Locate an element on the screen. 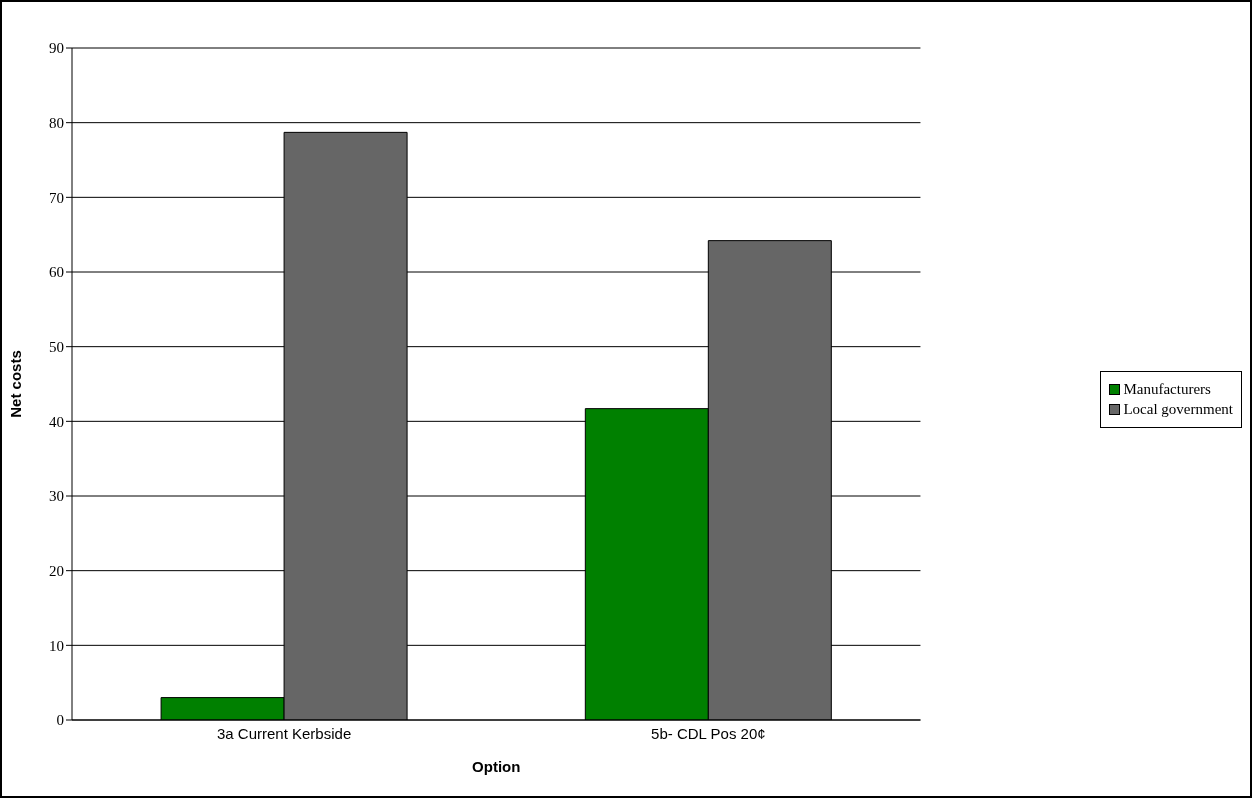  x-tick-label: 5b- CDL Pos 20¢ is located at coordinates (708, 733).